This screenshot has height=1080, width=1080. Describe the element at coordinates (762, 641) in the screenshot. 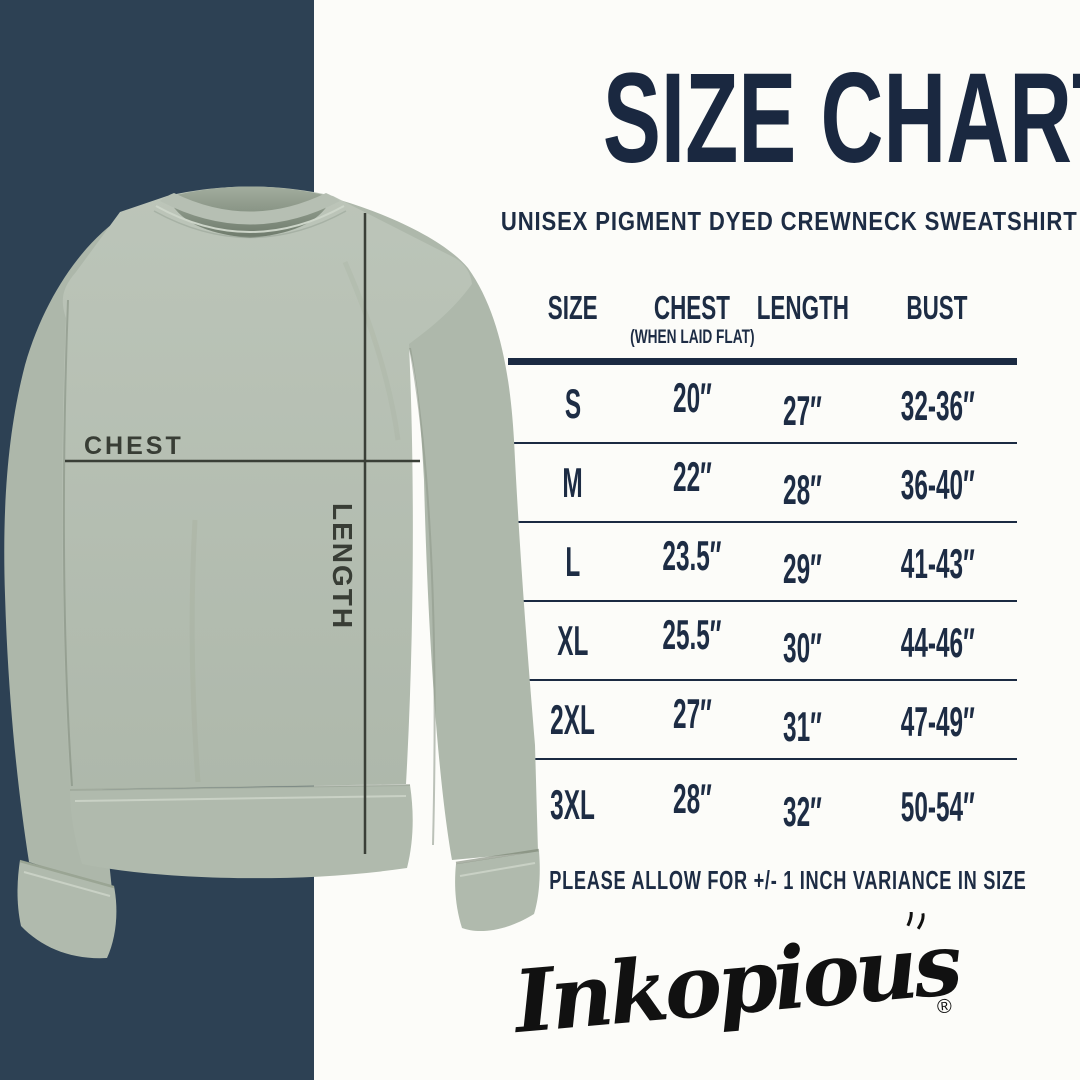

I see `table-row: XL 25.5″ 30″ 44-46″` at that location.